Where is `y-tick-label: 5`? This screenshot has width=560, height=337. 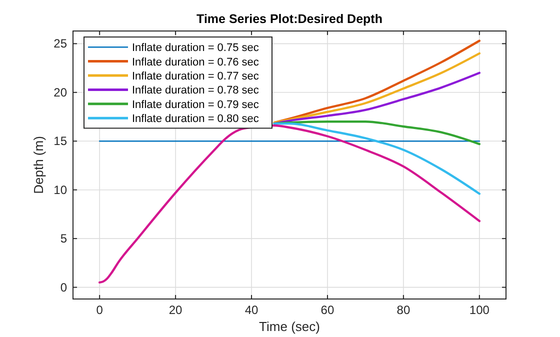
y-tick-label: 5 is located at coordinates (64, 239).